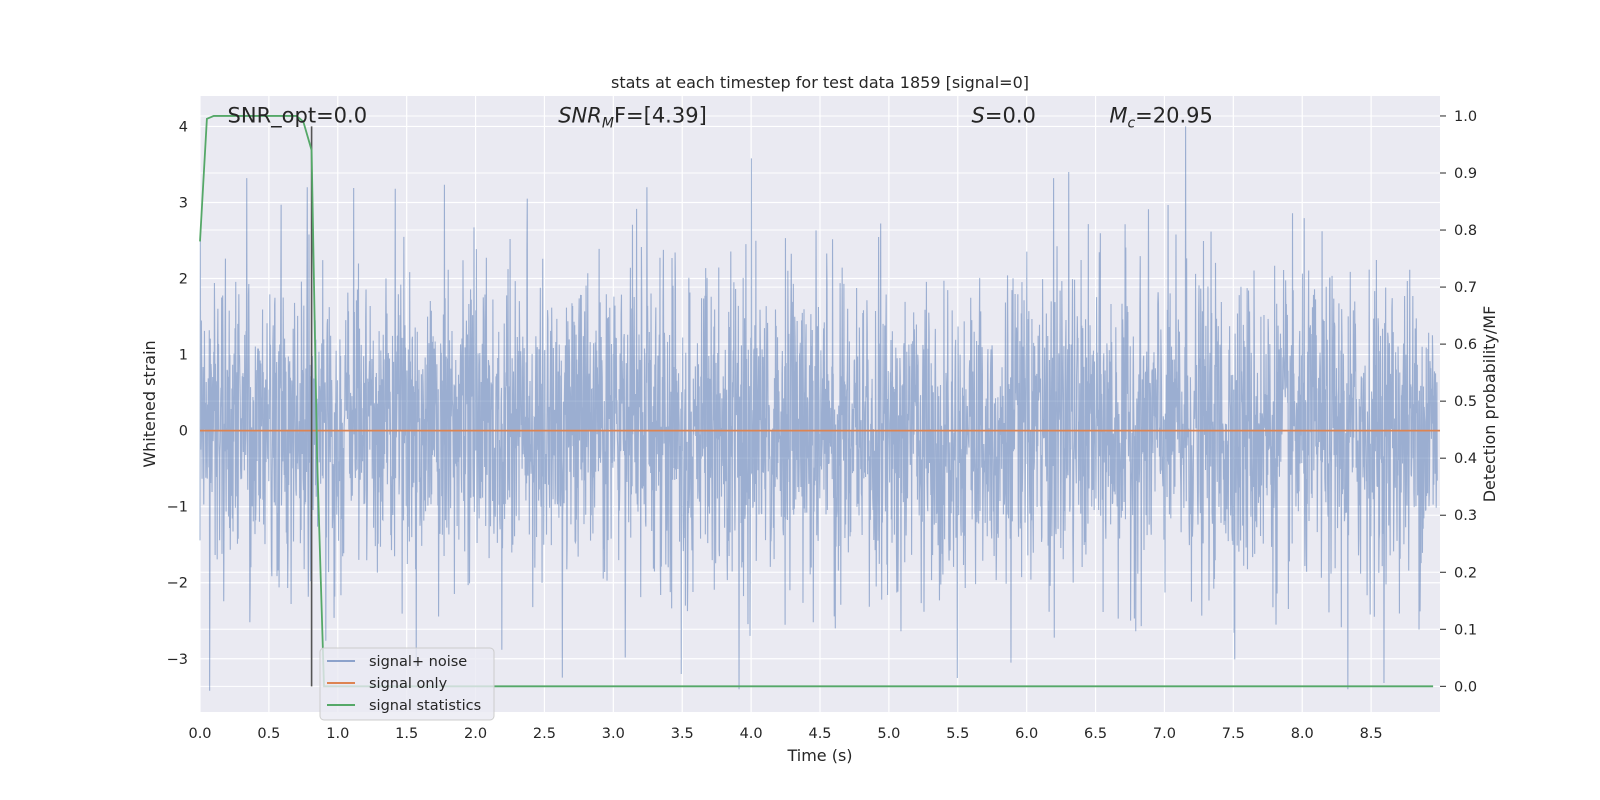 The image size is (1600, 800). What do you see at coordinates (1465, 630) in the screenshot?
I see `y-right-tick-label: 0.1` at bounding box center [1465, 630].